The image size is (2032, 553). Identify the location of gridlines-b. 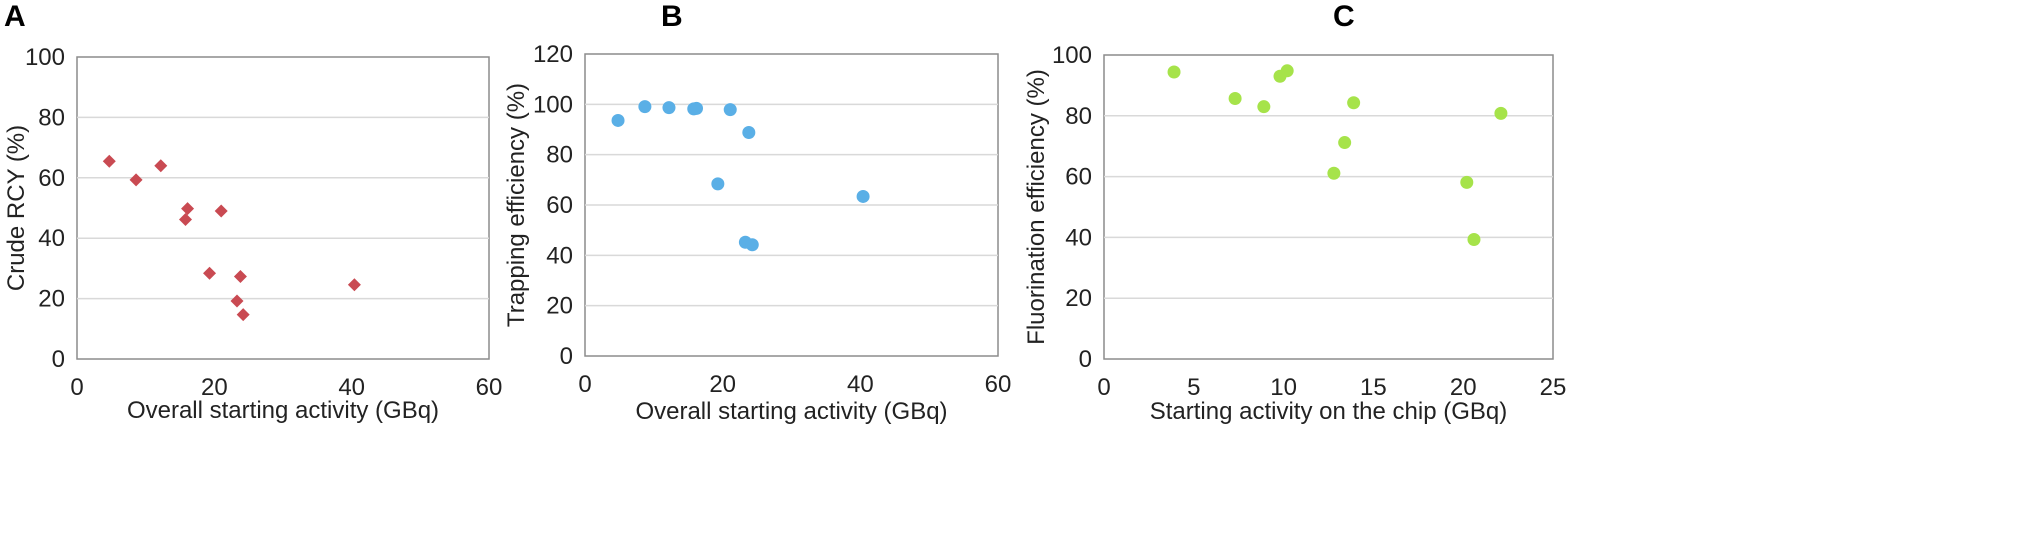
(791, 205).